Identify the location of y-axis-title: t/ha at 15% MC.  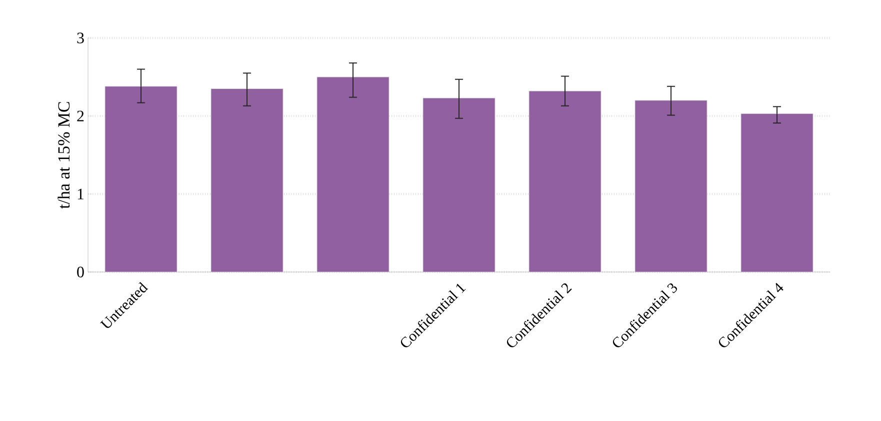
(64, 155).